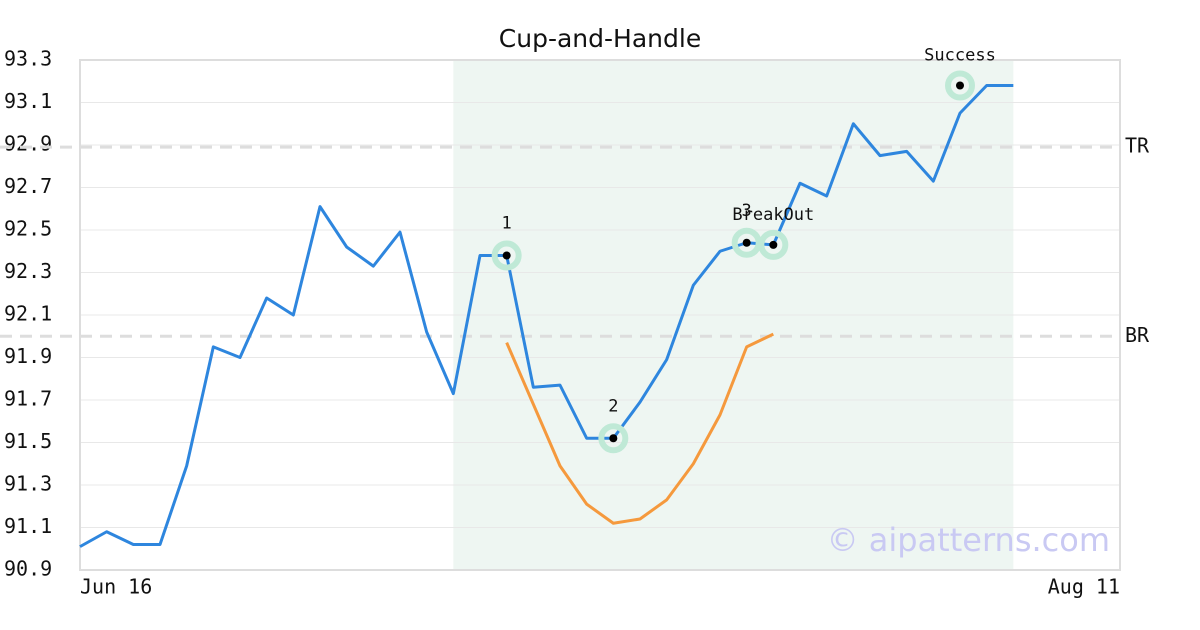 This screenshot has width=1200, height=630. Describe the element at coordinates (507, 224) in the screenshot. I see `point-label: 1` at that location.